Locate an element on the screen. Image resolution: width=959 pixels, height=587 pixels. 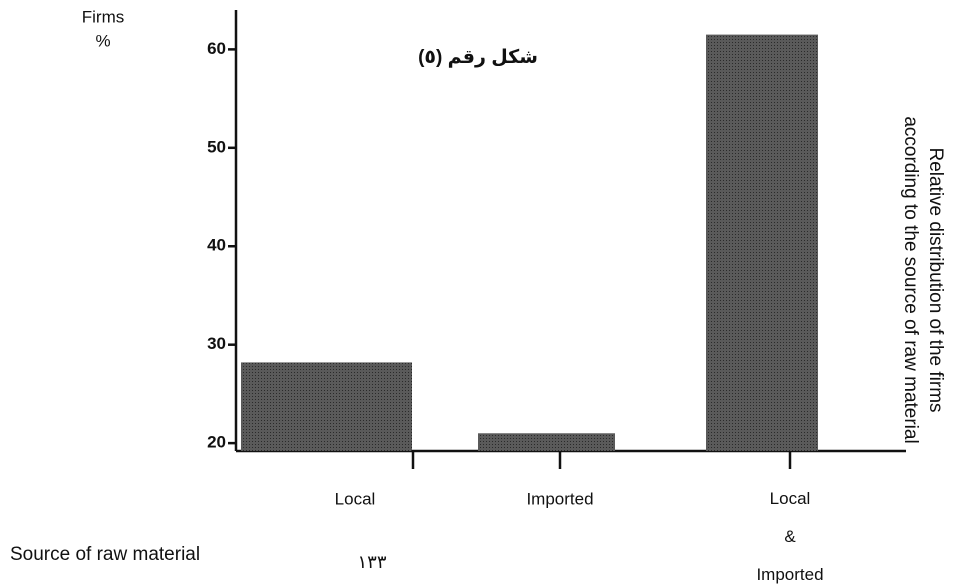
x-tick-label: Local is located at coordinates (355, 498).